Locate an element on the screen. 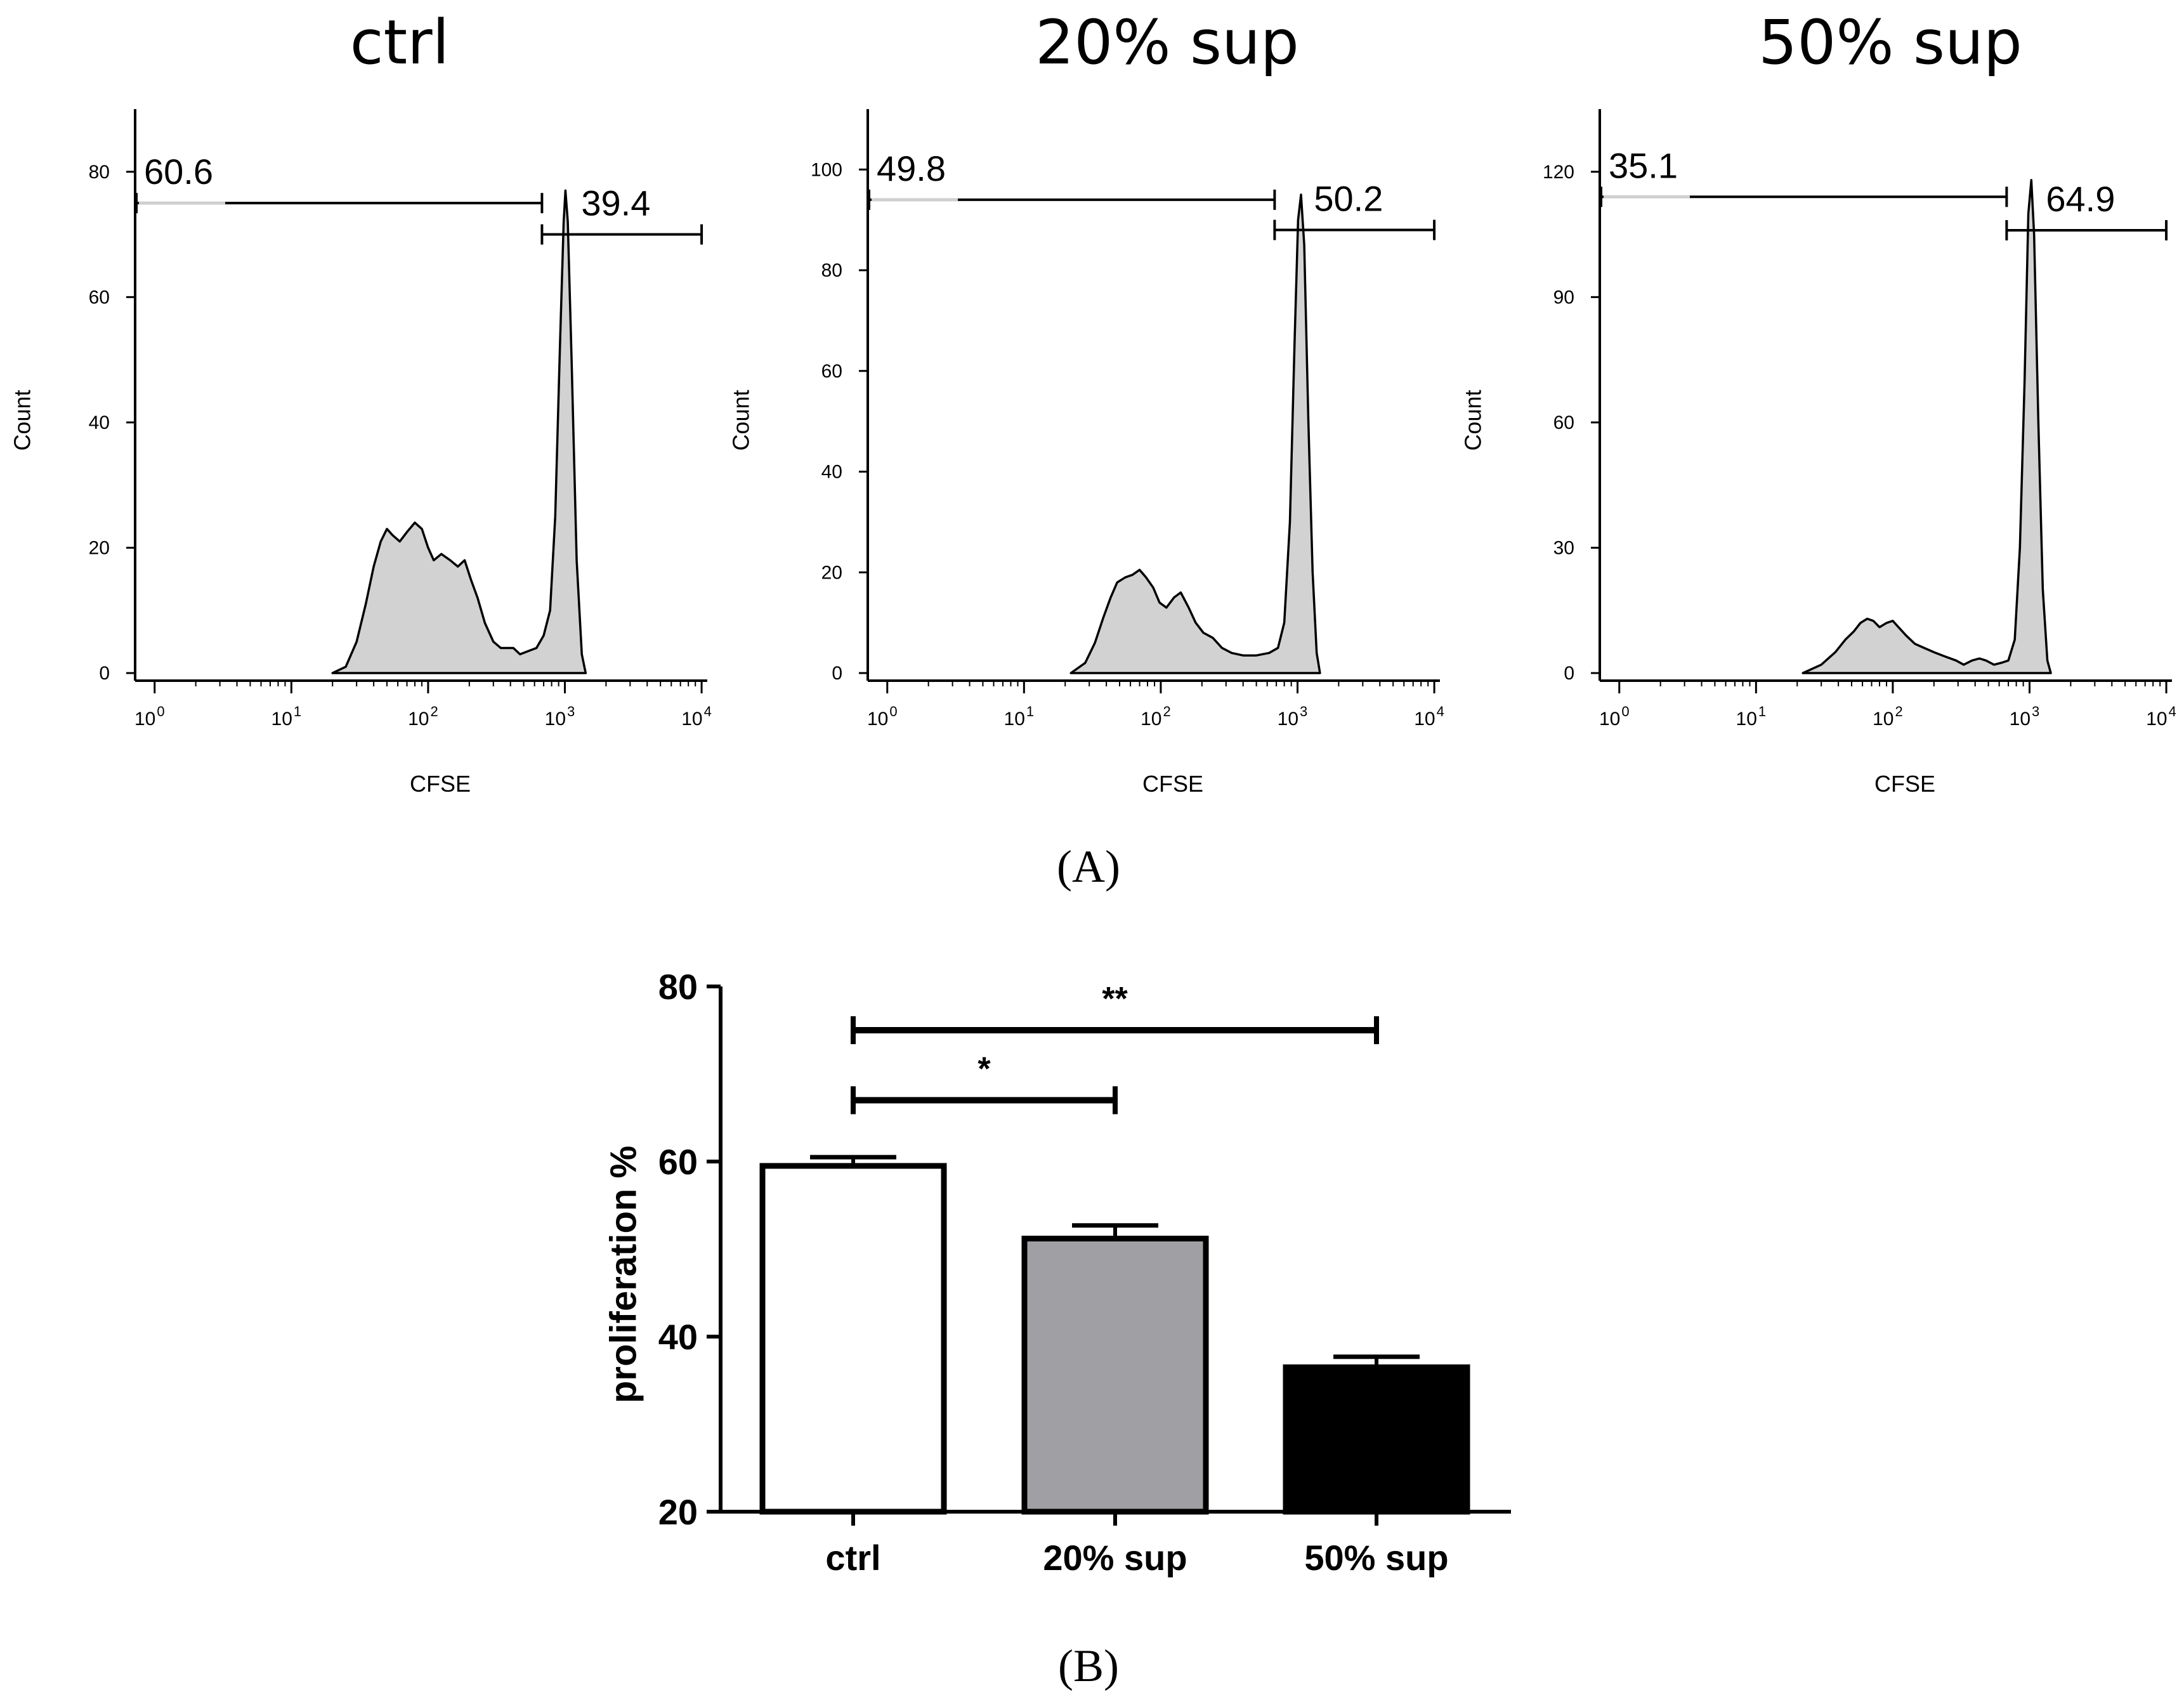  bar-category-label: 20% sup is located at coordinates (1115, 1558).